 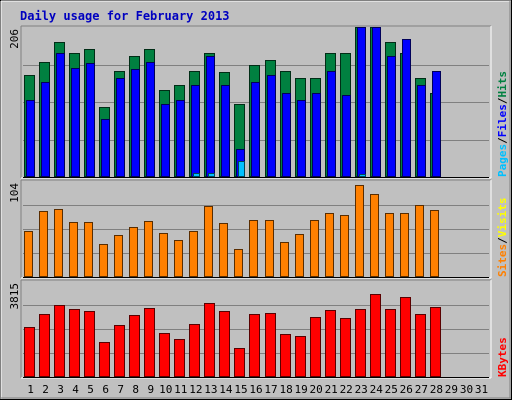 What do you see at coordinates (60, 389) in the screenshot?
I see `day-label-3: 3` at bounding box center [60, 389].